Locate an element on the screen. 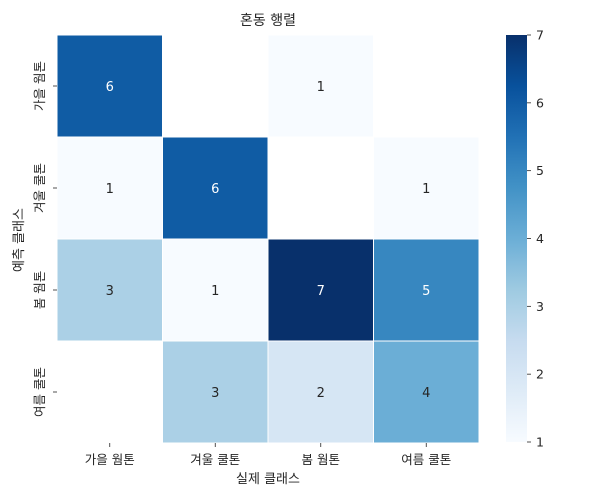 This screenshot has width=600, height=500. colorbar-ticks: 1 2 3 4 5 6 7 is located at coordinates (535, 239).